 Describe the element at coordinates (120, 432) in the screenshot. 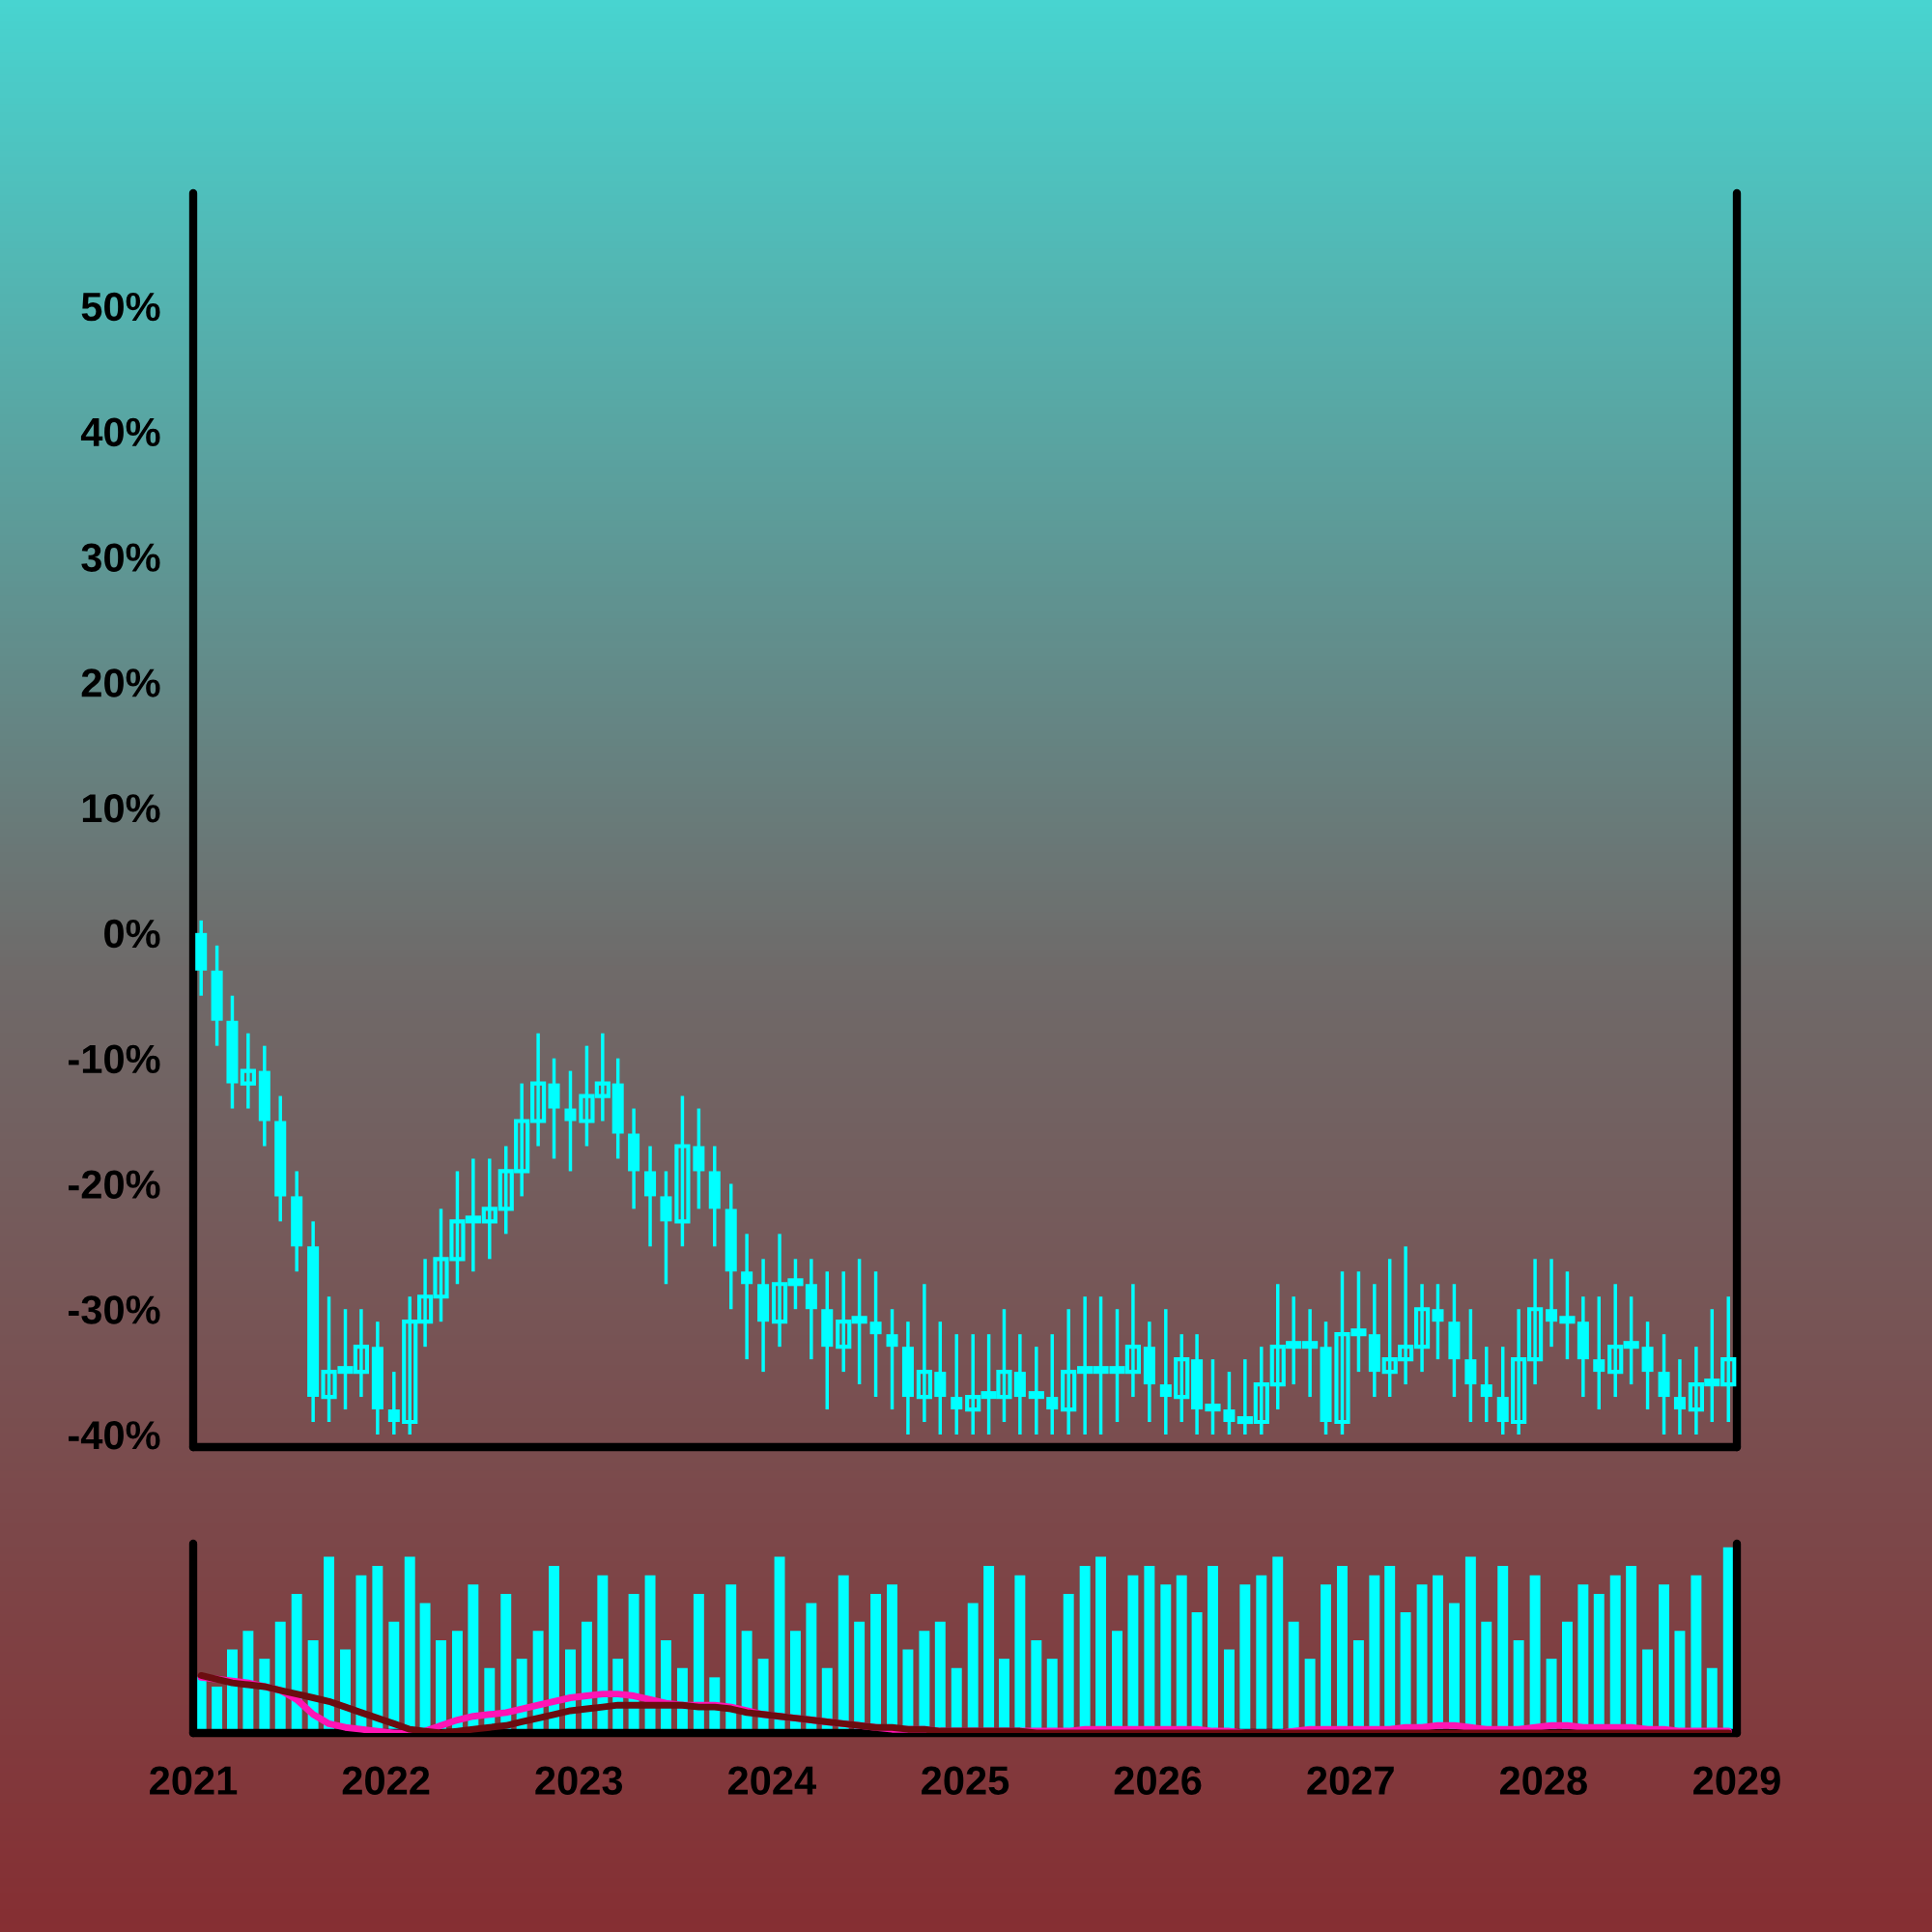

I see `y-tick-label: 40%` at that location.